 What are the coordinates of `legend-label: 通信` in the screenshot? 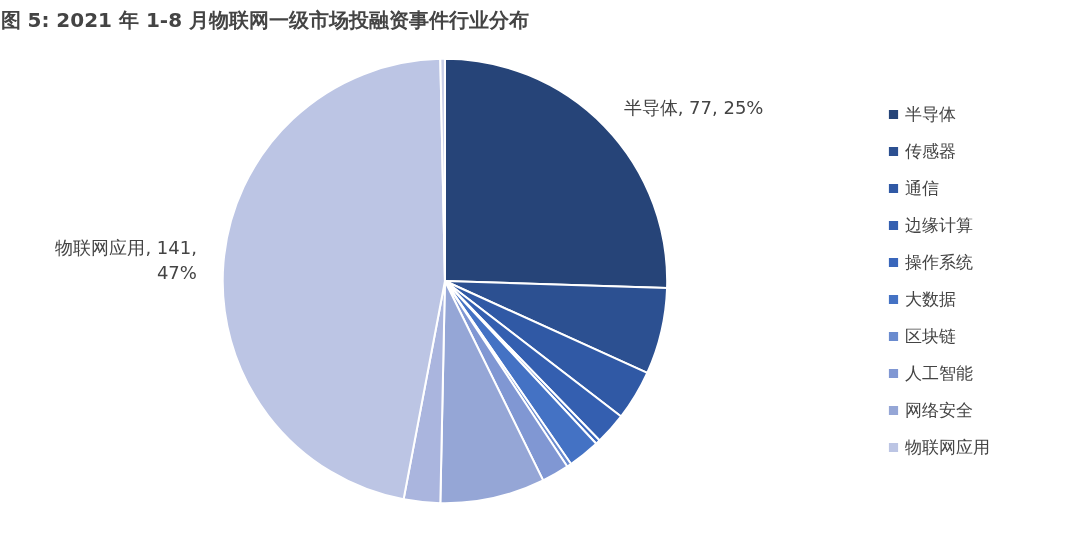 It's located at (922, 188).